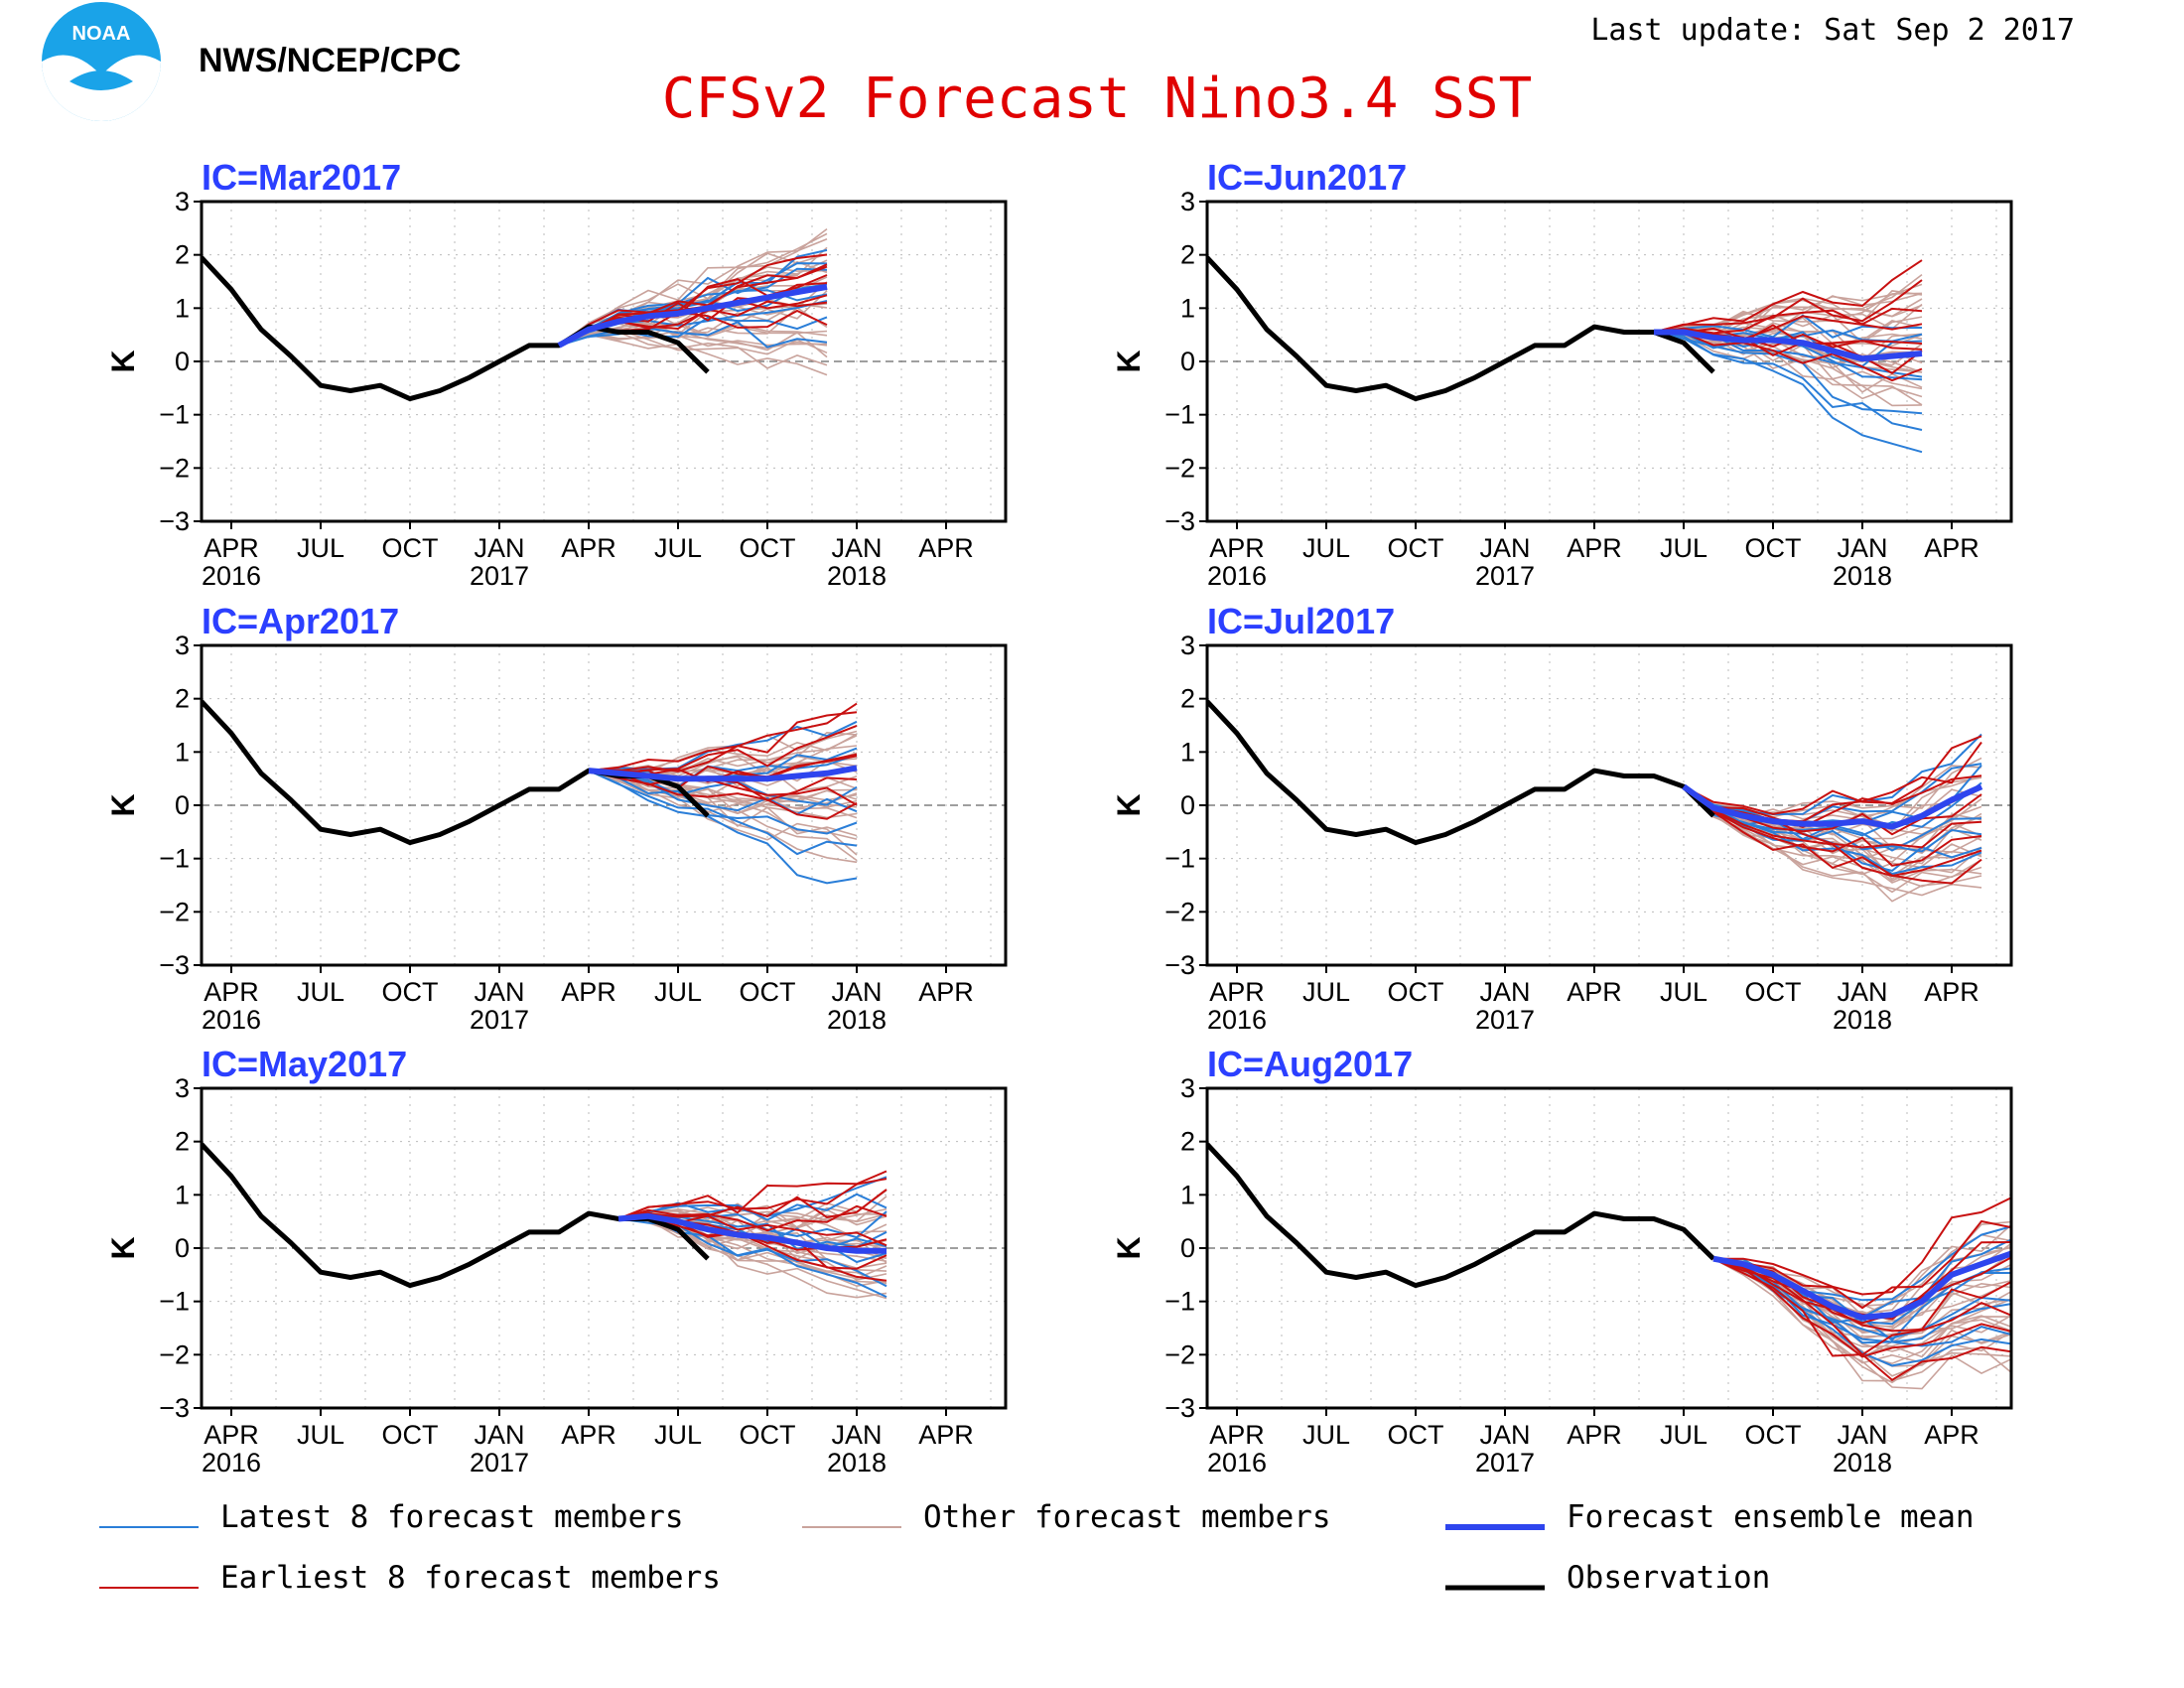  I want to click on panel-title: IC=Jul2017, so click(1301, 621).